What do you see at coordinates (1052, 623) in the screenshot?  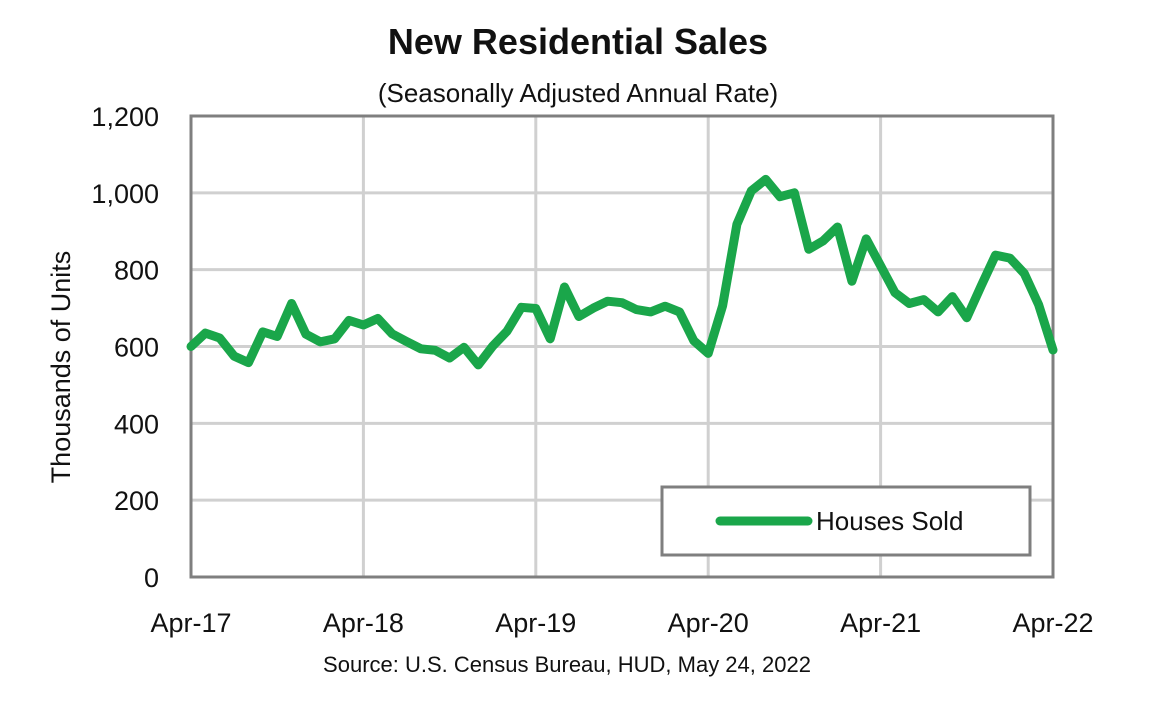 I see `x-tick-label-5: Apr-22` at bounding box center [1052, 623].